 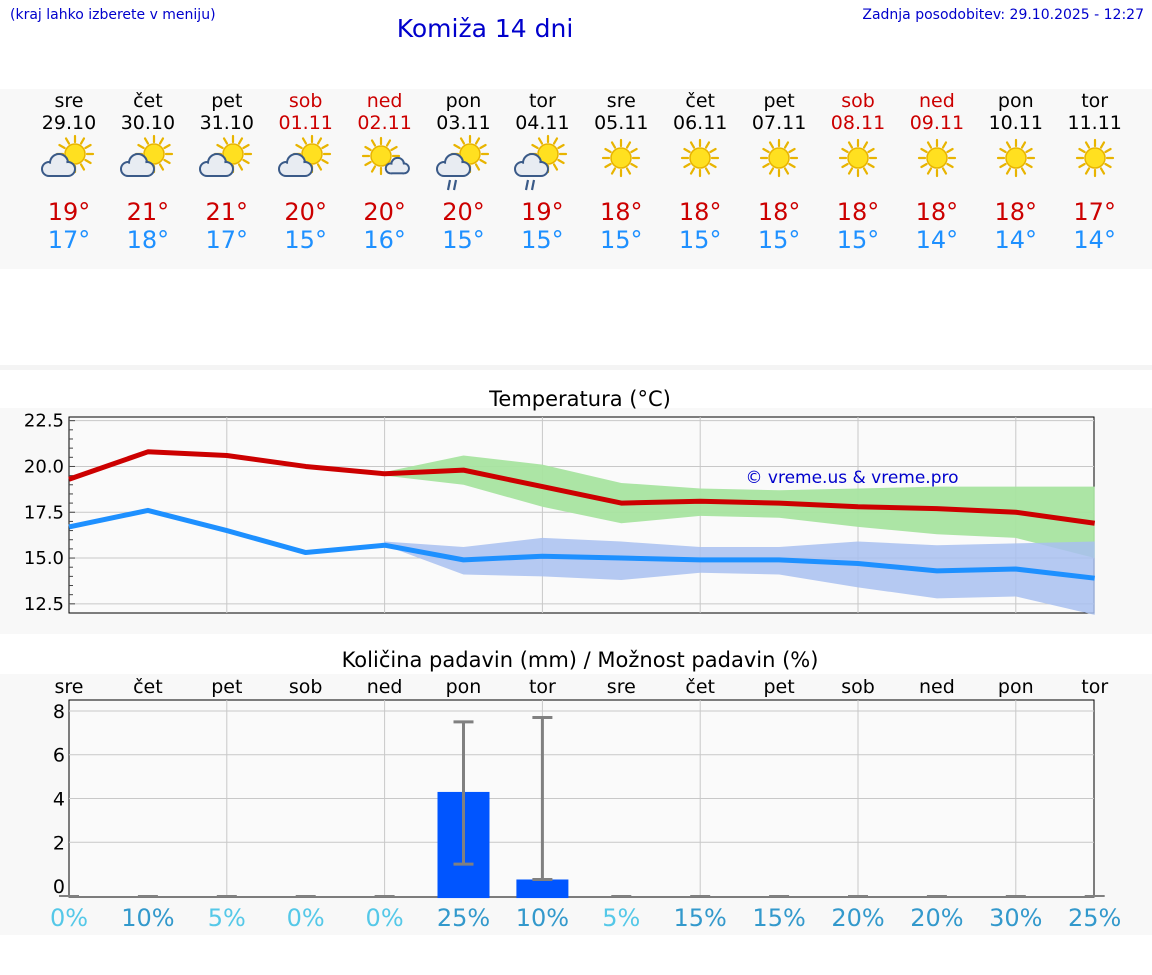 What do you see at coordinates (1095, 101) in the screenshot?
I see `day-name: tor` at bounding box center [1095, 101].